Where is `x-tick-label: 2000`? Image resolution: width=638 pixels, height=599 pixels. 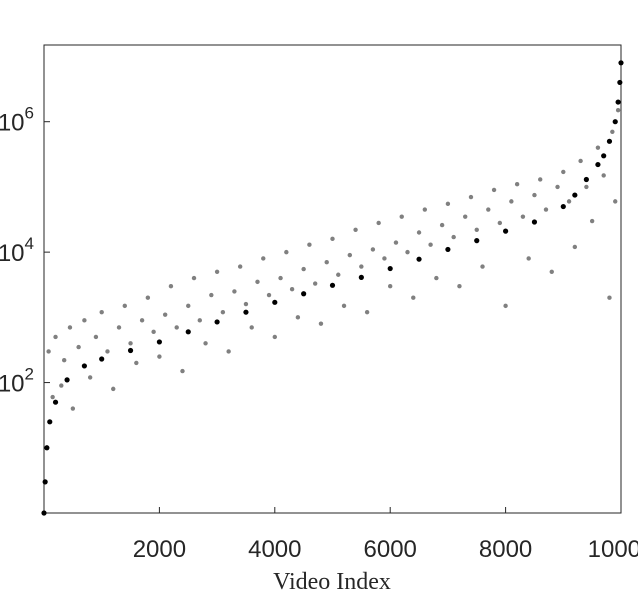
x-tick-label: 2000 is located at coordinates (159, 549).